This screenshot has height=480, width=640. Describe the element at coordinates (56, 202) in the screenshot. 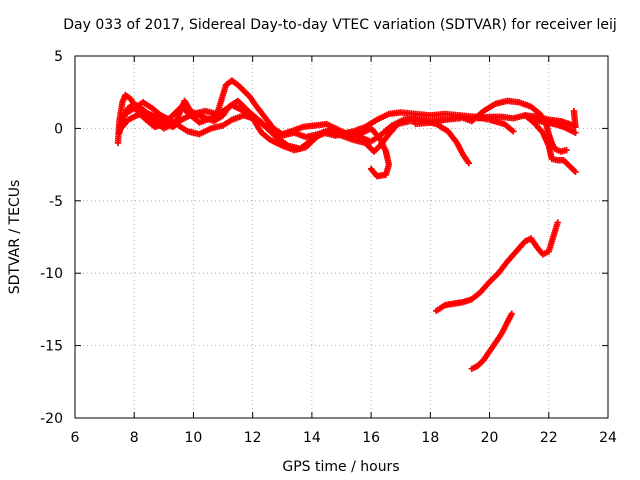

I see `y-tick-label: -5` at that location.